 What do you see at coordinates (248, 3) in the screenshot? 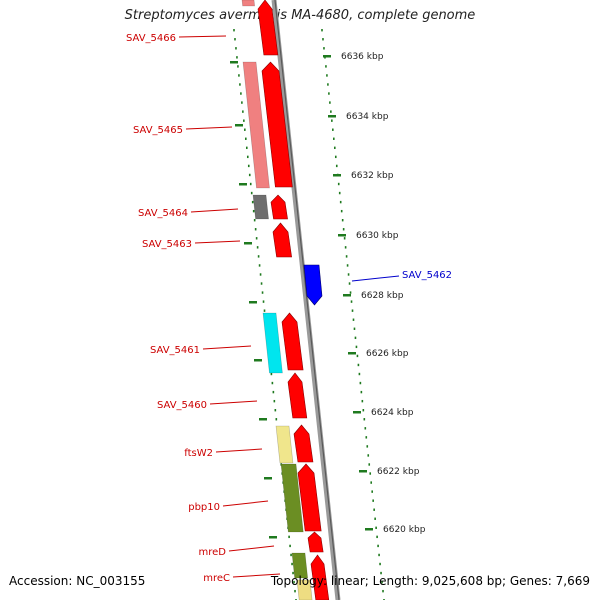
I see `gene-track-salmon` at bounding box center [248, 3].